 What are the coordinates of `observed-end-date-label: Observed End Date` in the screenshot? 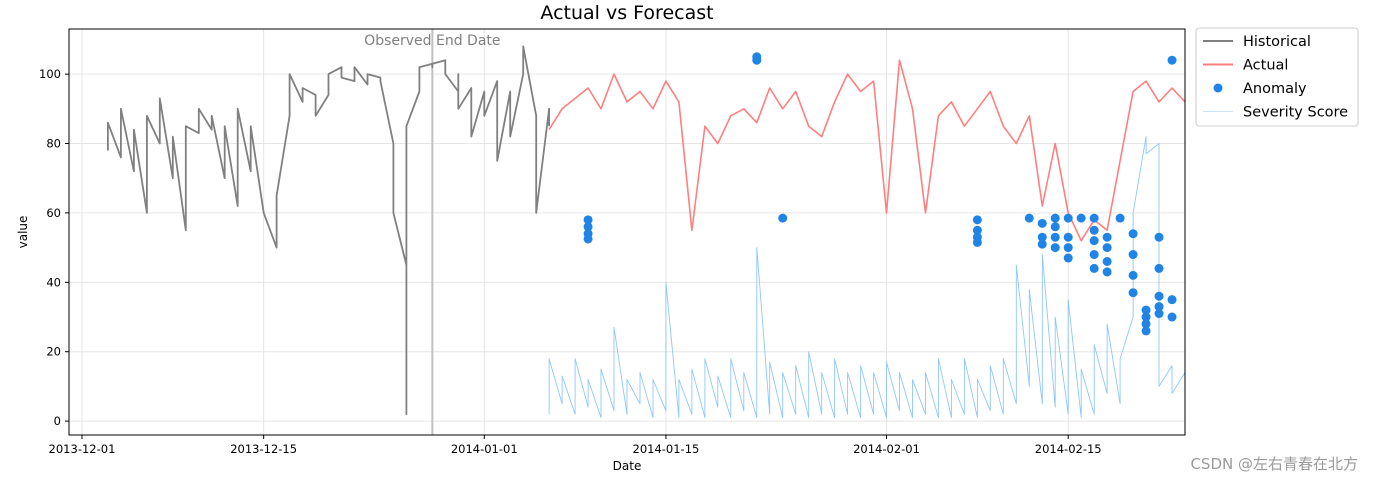 It's located at (432, 41).